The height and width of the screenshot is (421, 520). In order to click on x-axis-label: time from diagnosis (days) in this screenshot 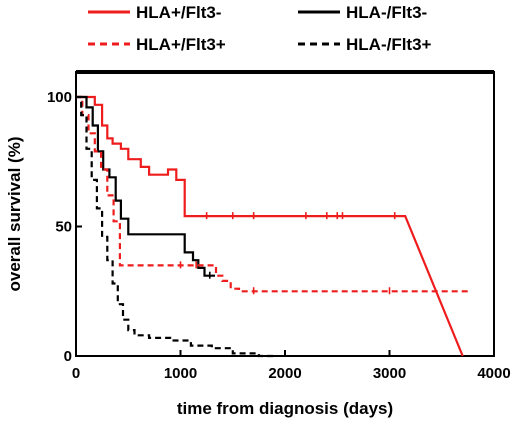, I will do `click(285, 408)`.